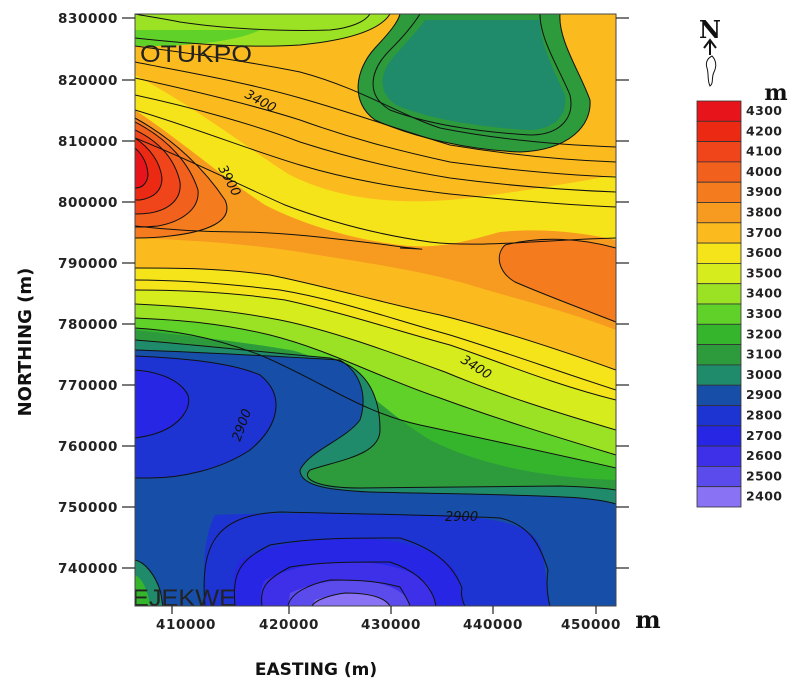 Image resolution: width=797 pixels, height=686 pixels. Describe the element at coordinates (764, 455) in the screenshot. I see `legend-label: 2600` at that location.